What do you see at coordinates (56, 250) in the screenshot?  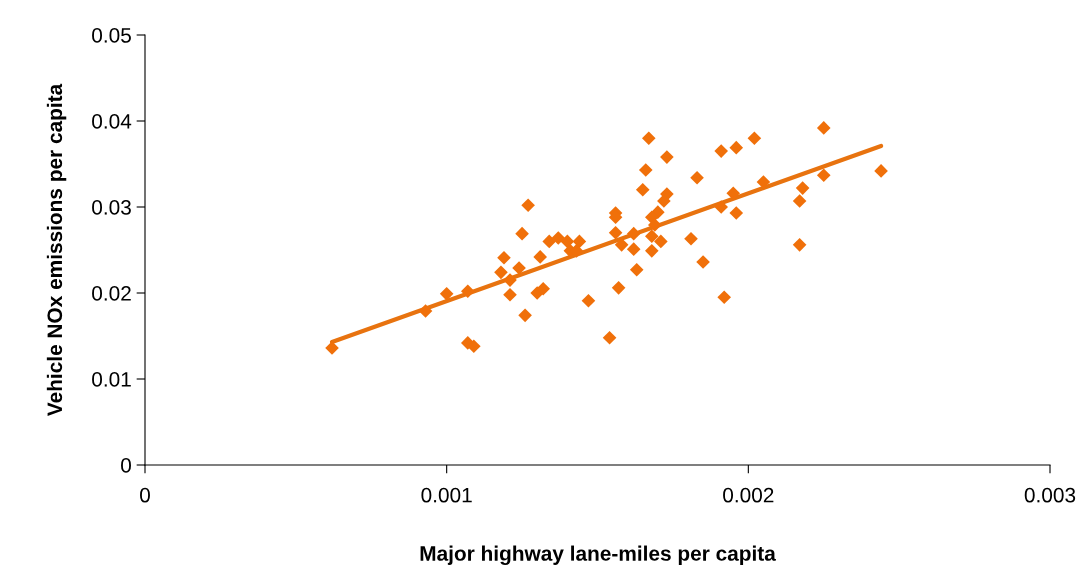 I see `y-axis-title: Vehicle NOx emissions per capita` at bounding box center [56, 250].